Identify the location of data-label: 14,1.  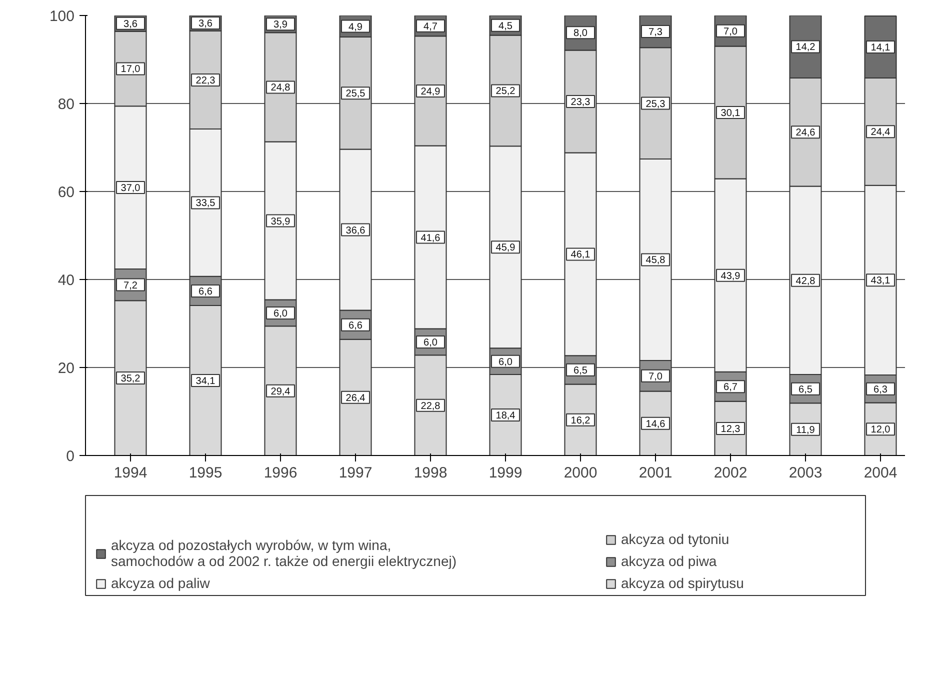
(880, 48).